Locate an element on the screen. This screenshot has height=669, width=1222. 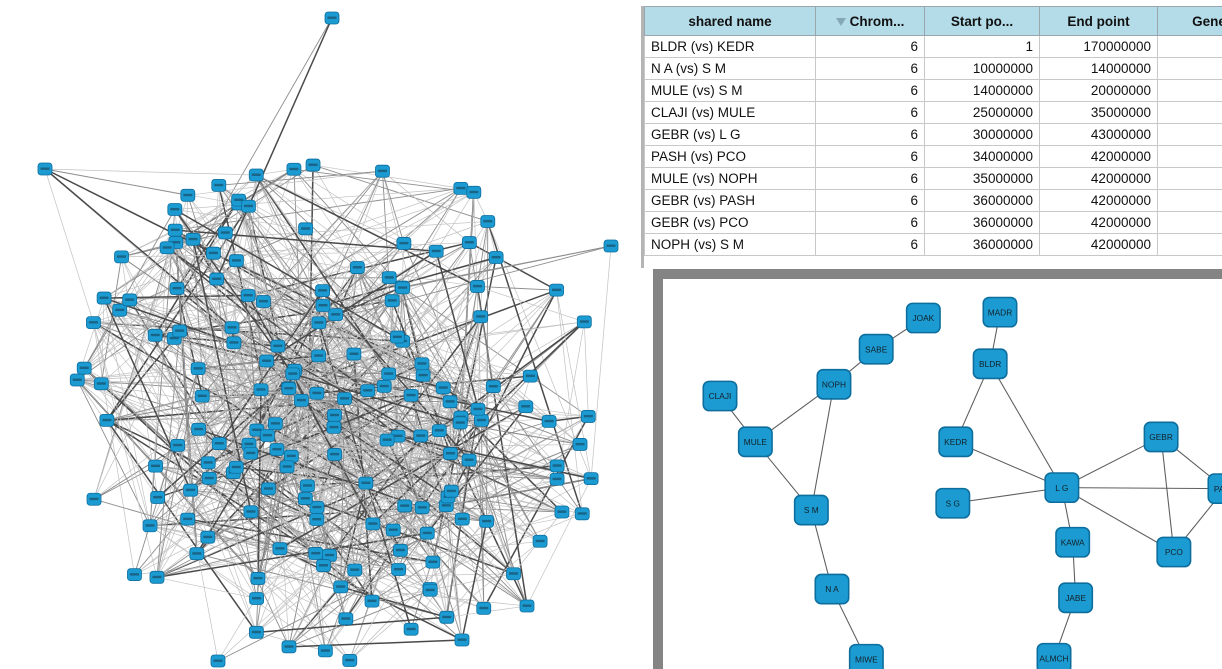
subnetwork-node: NOPH is located at coordinates (834, 384).